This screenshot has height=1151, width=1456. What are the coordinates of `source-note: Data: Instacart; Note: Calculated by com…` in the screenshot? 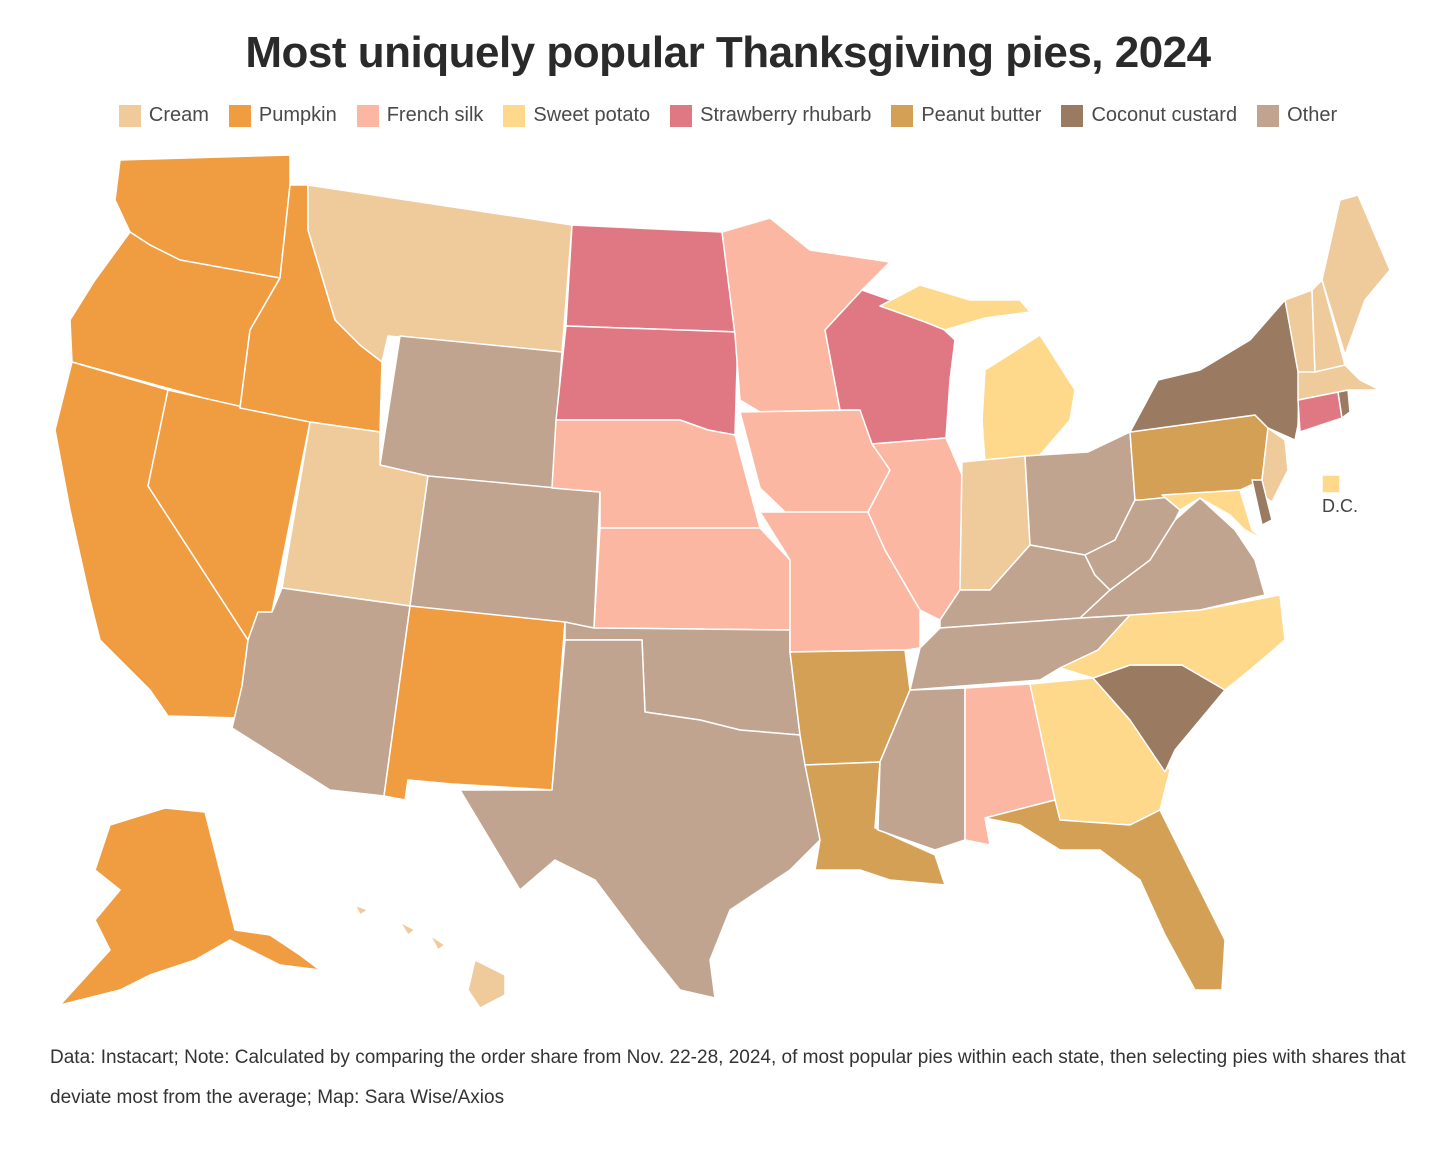 It's located at (728, 1077).